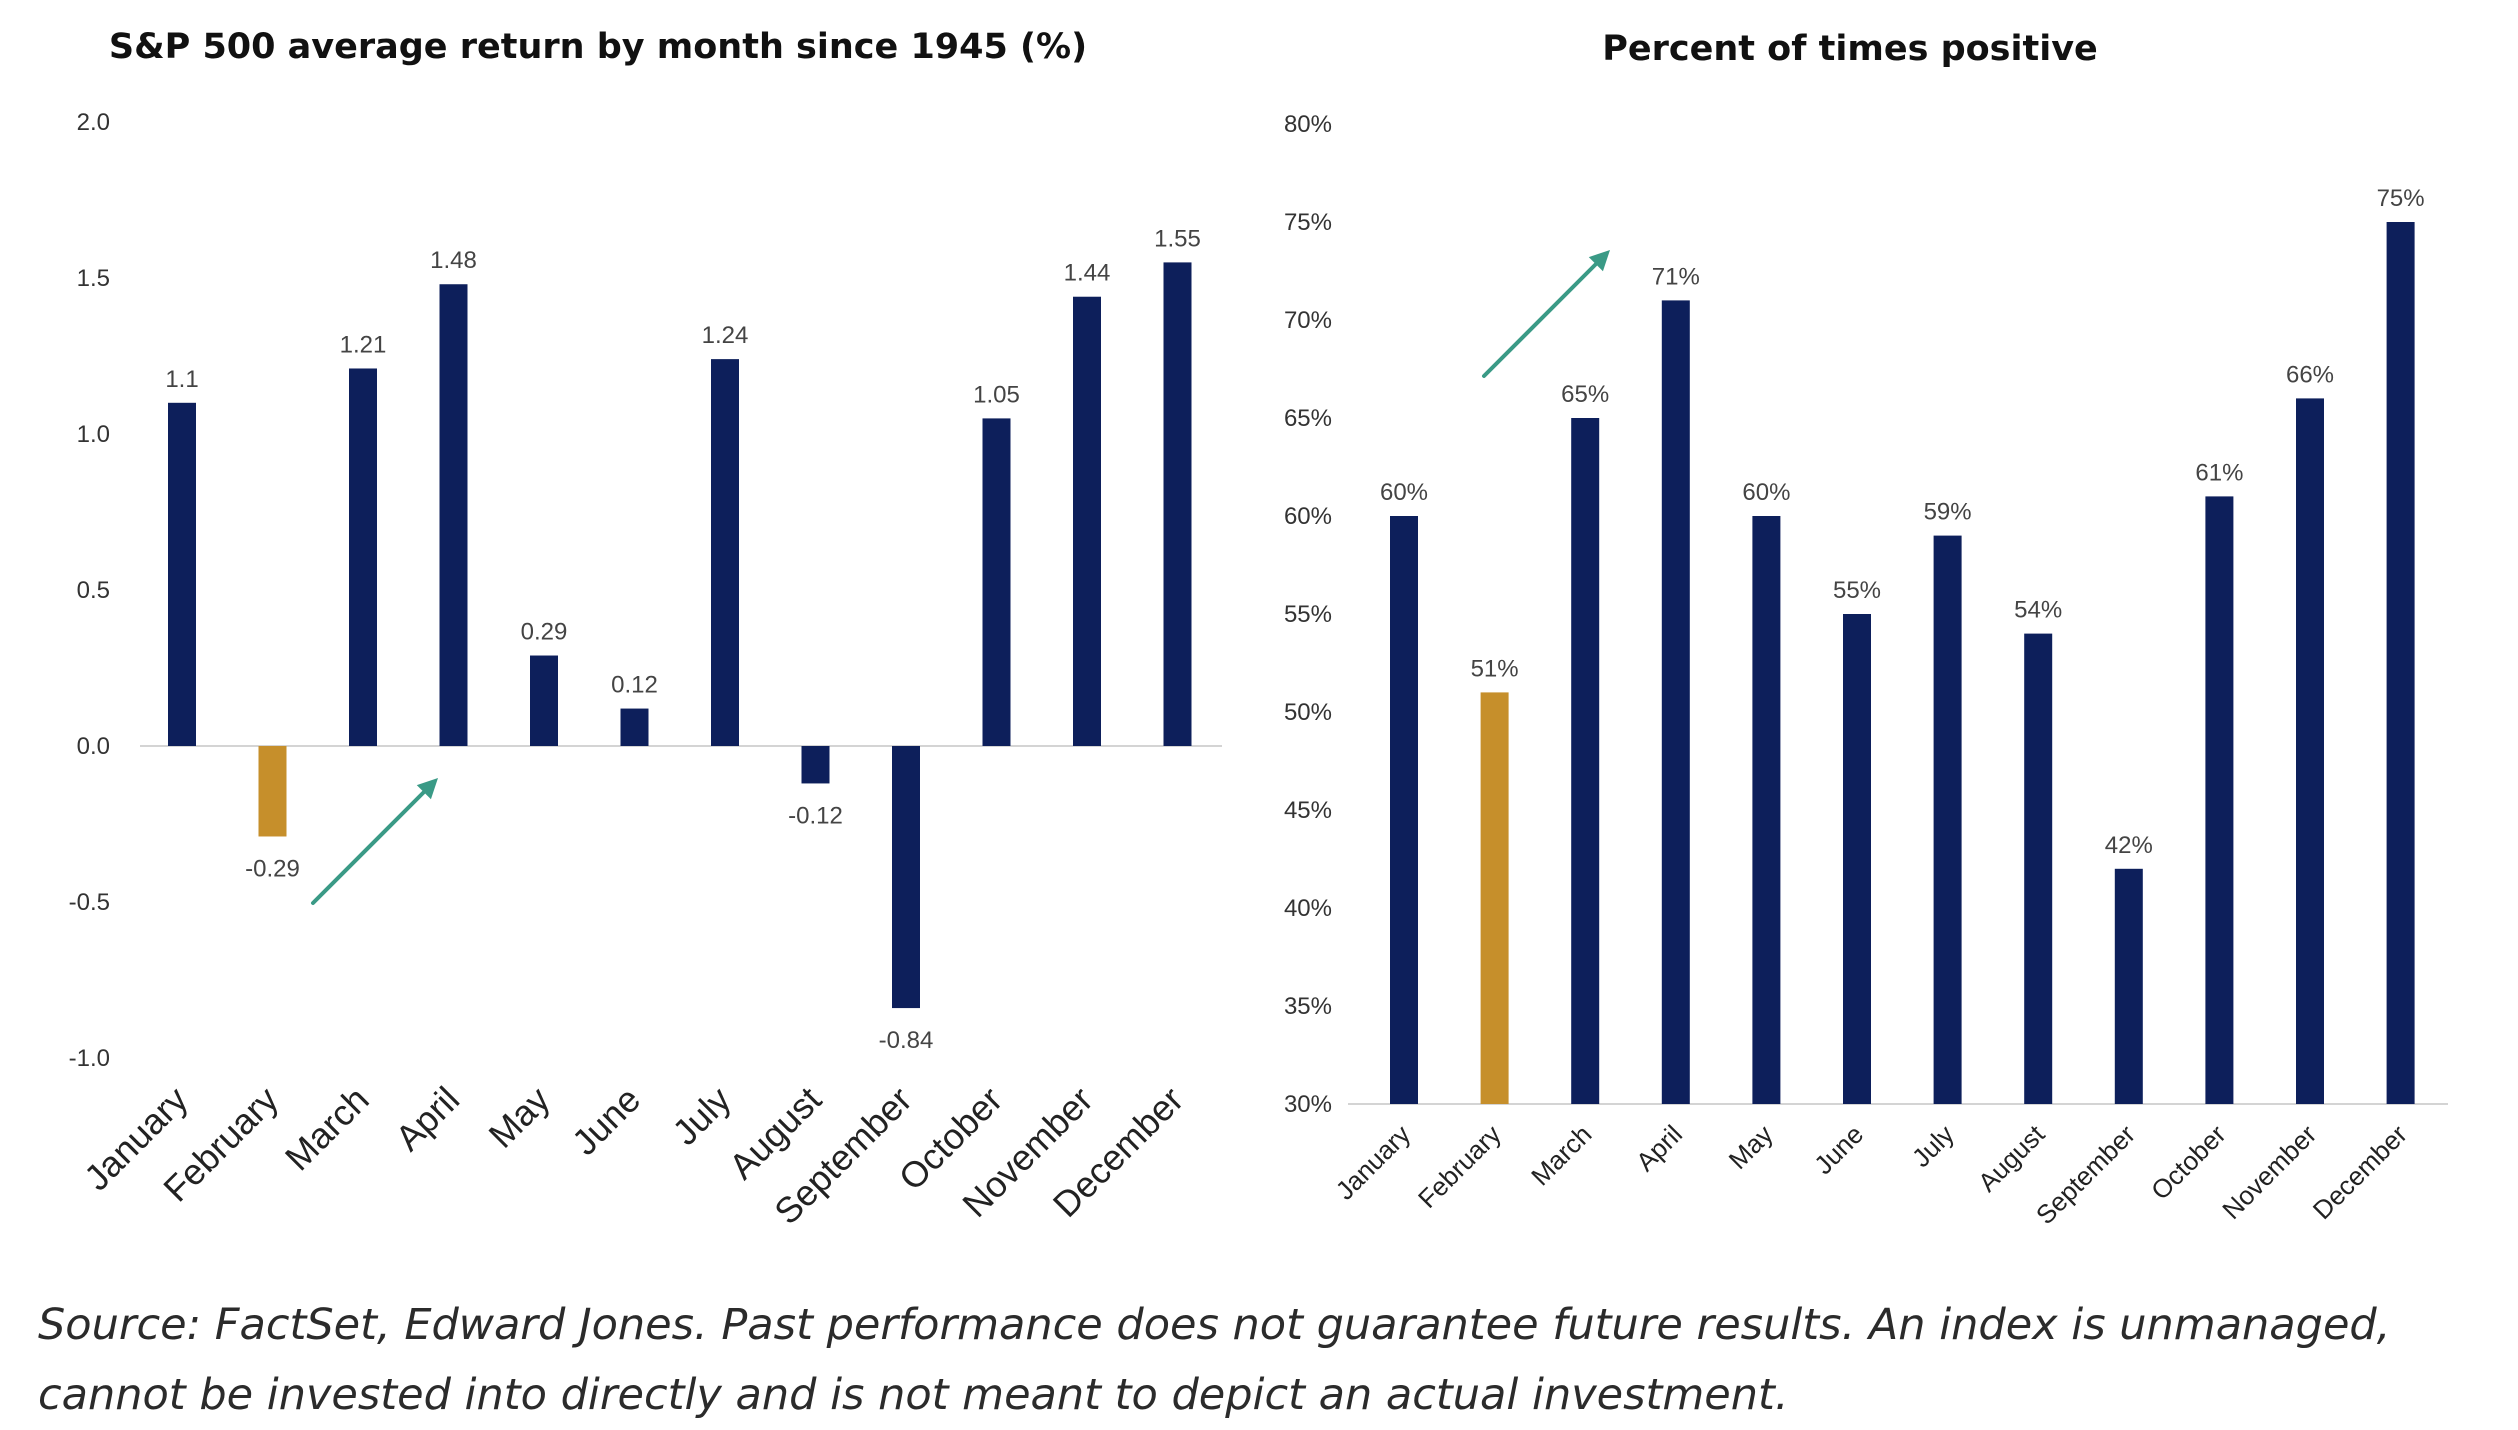 The image size is (2518, 1430). Describe the element at coordinates (1308, 810) in the screenshot. I see `percent-positive-ytick: 45%` at that location.